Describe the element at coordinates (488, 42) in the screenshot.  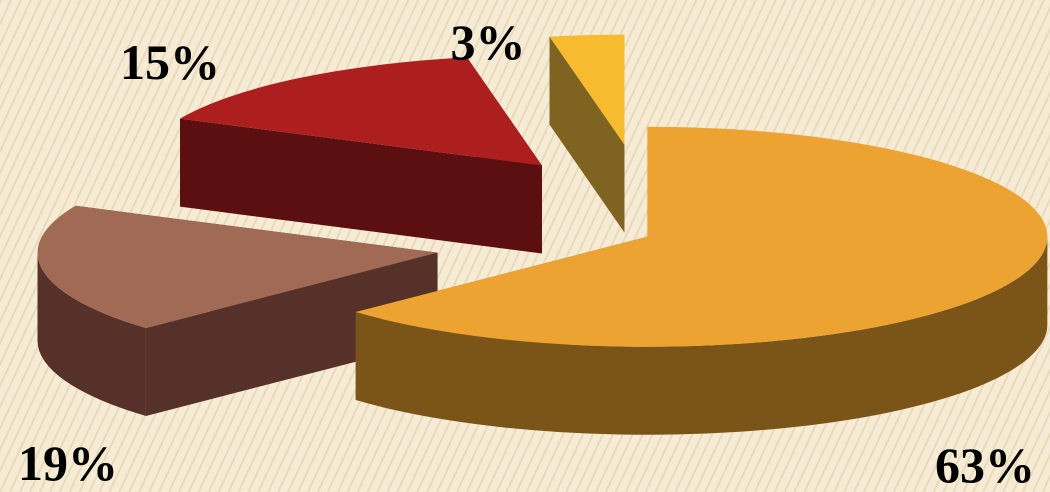
I see `slice-label-3: 3%` at that location.